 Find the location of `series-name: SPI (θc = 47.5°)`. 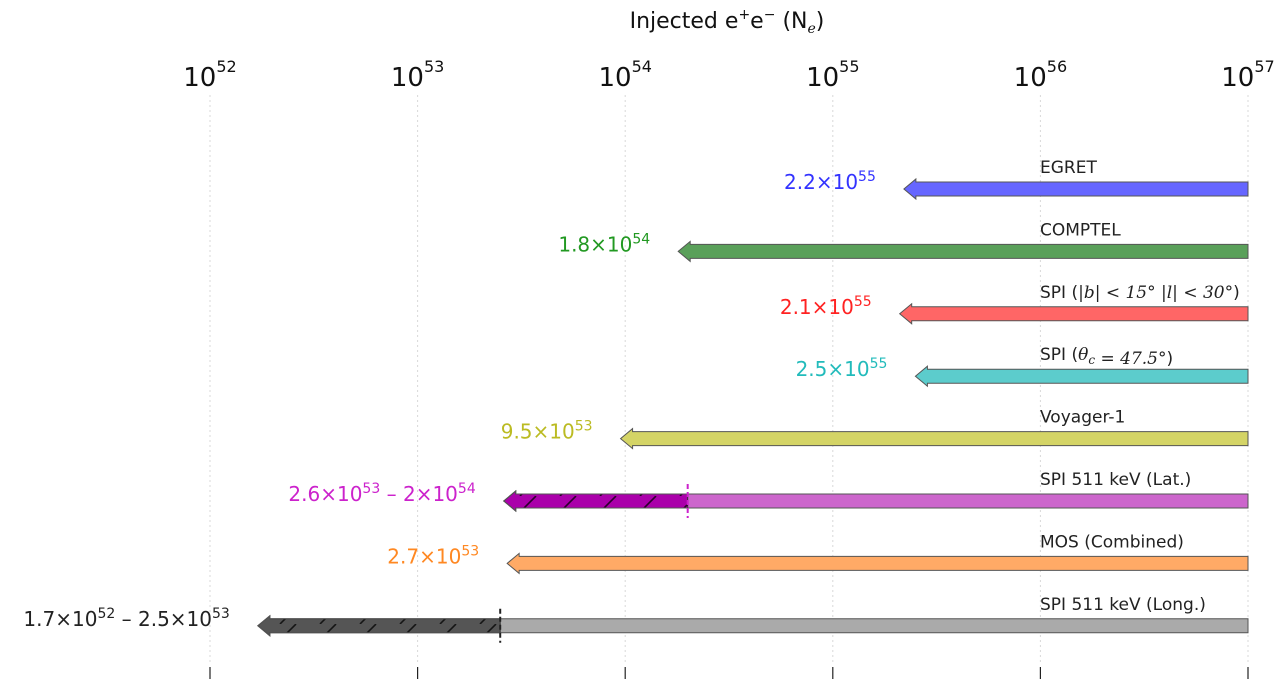

series-name: SPI (θc = 47.5°) is located at coordinates (1106, 357).